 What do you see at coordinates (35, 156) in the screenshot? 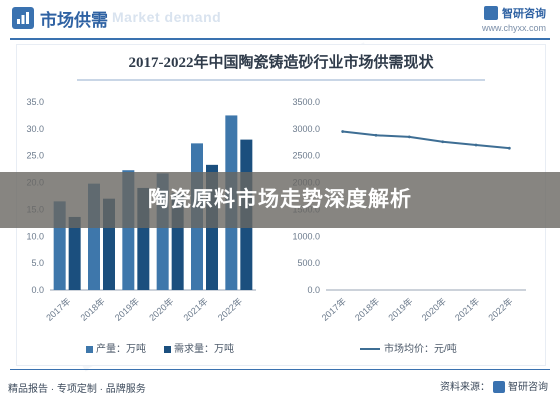
I see `y-tick-label: 25.0` at bounding box center [35, 156].